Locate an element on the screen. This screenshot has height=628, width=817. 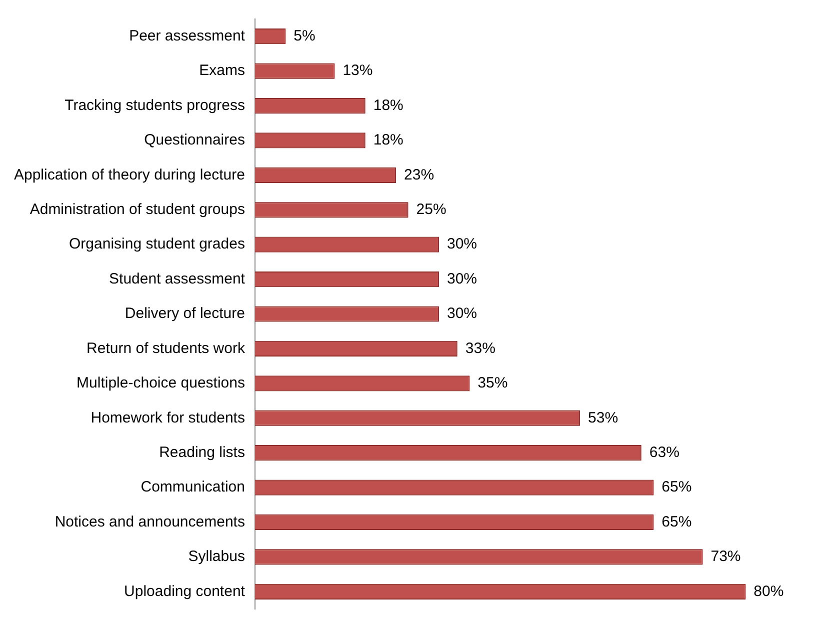
y-tick-label: Syllabus is located at coordinates (216, 557).